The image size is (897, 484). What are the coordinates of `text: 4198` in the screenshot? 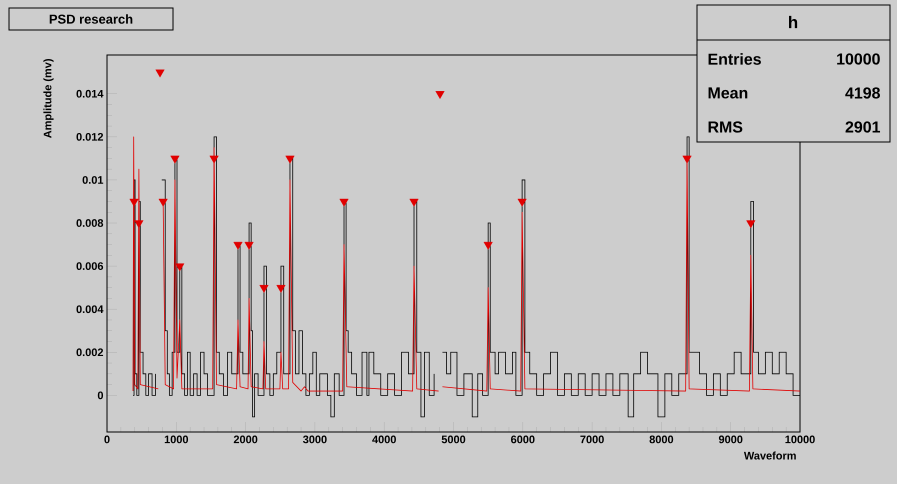 It's located at (862, 93).